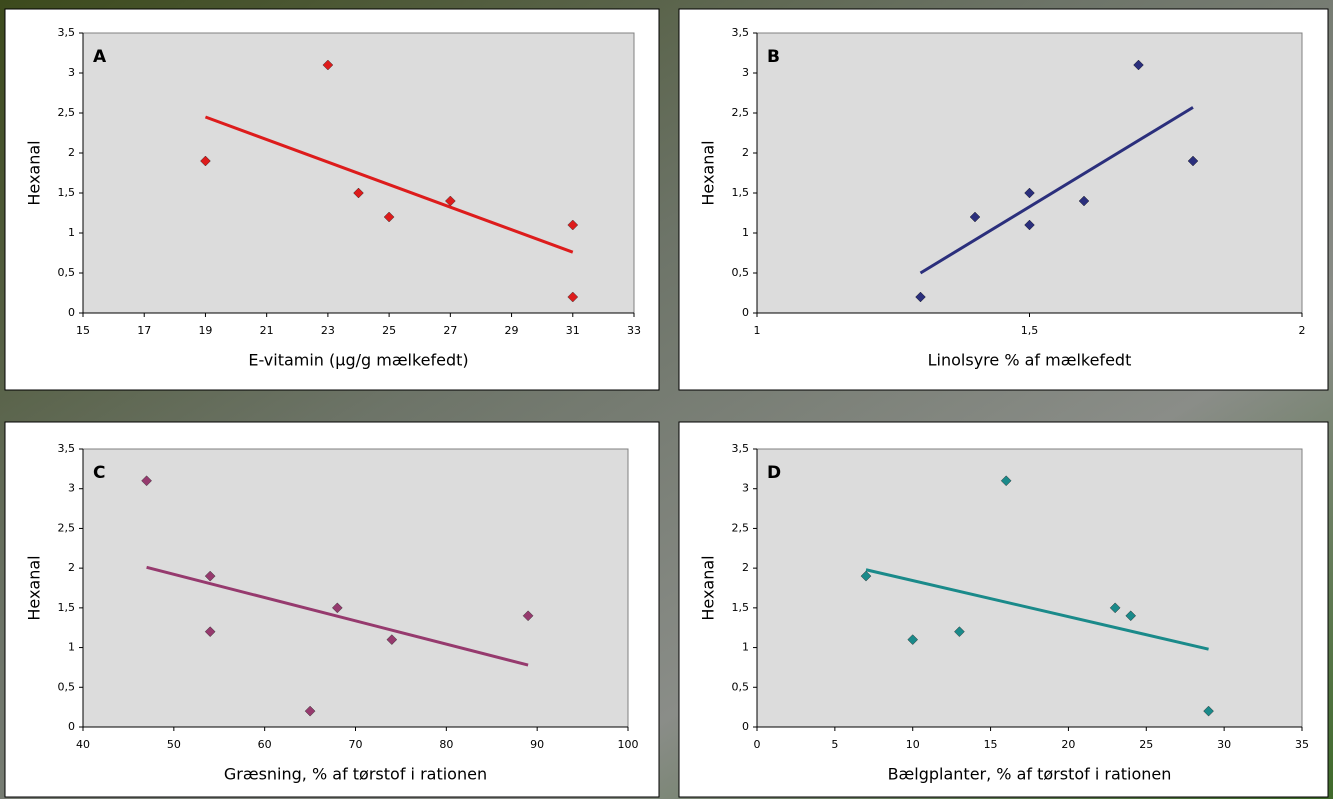 Image resolution: width=1333 pixels, height=799 pixels. Describe the element at coordinates (628, 744) in the screenshot. I see `x-tick-label: 100` at that location.